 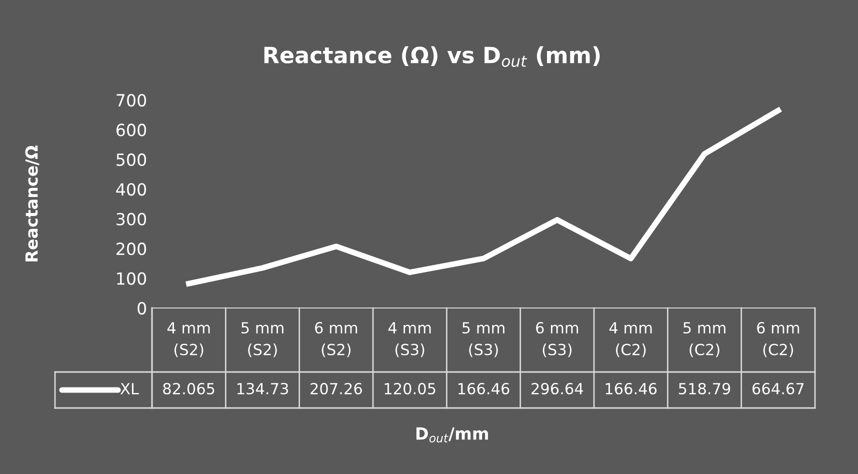 What do you see at coordinates (778, 388) in the screenshot?
I see `data-label: 664.67` at bounding box center [778, 388].